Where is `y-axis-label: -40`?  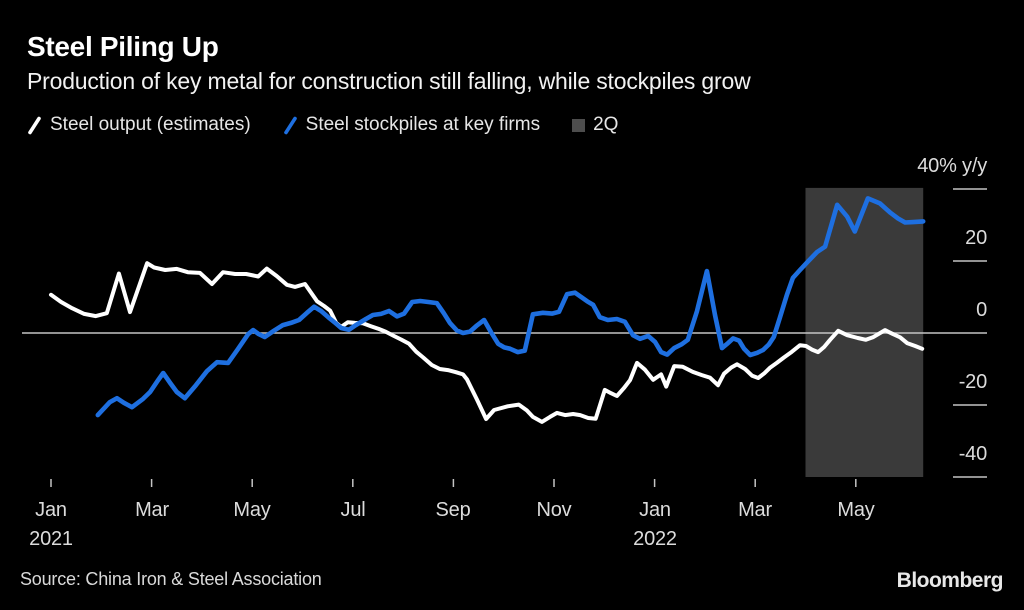 y-axis-label: -40 is located at coordinates (973, 454).